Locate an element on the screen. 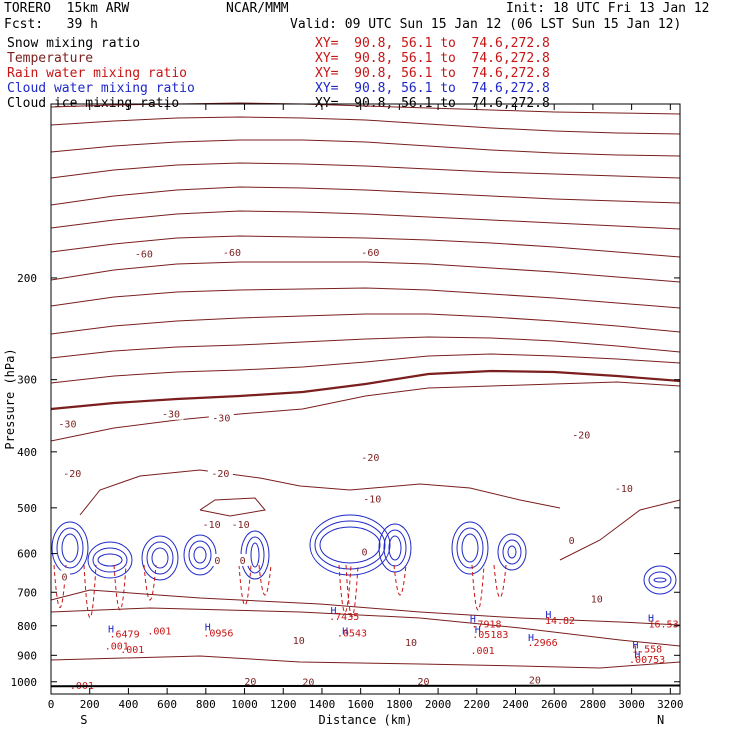 The height and width of the screenshot is (740, 740). legend-rain-name: Rain water mixing ratio is located at coordinates (97, 73).